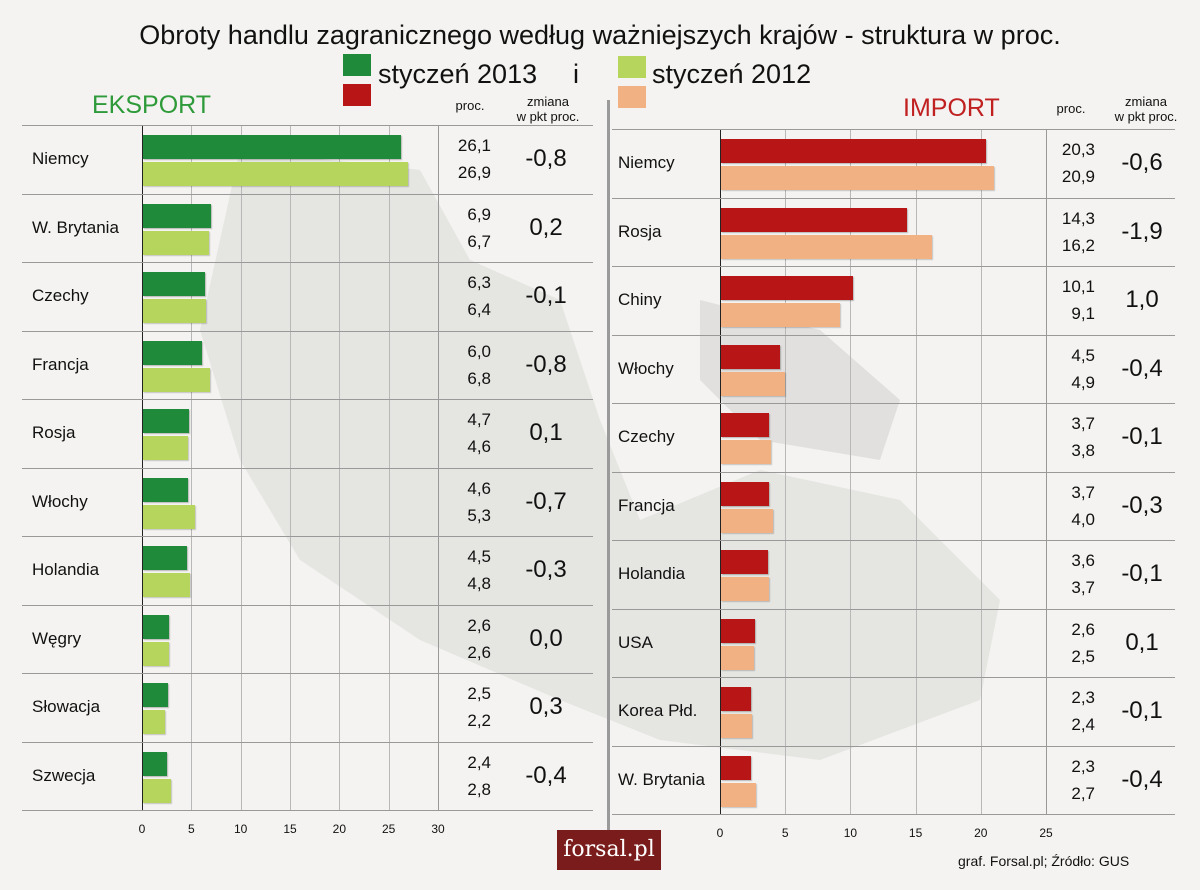 The height and width of the screenshot is (890, 1200). Describe the element at coordinates (479, 488) in the screenshot. I see `export-value-2013: 4,6` at that location.